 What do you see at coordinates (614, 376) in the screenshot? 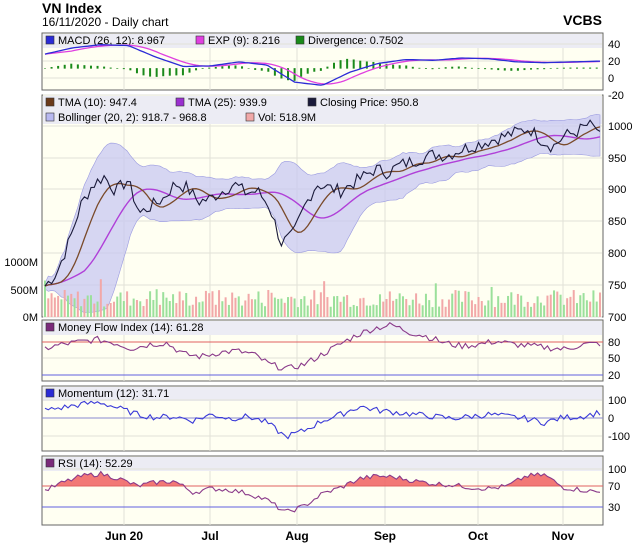
I see `mfi-y-tick-label: 20` at bounding box center [614, 376].